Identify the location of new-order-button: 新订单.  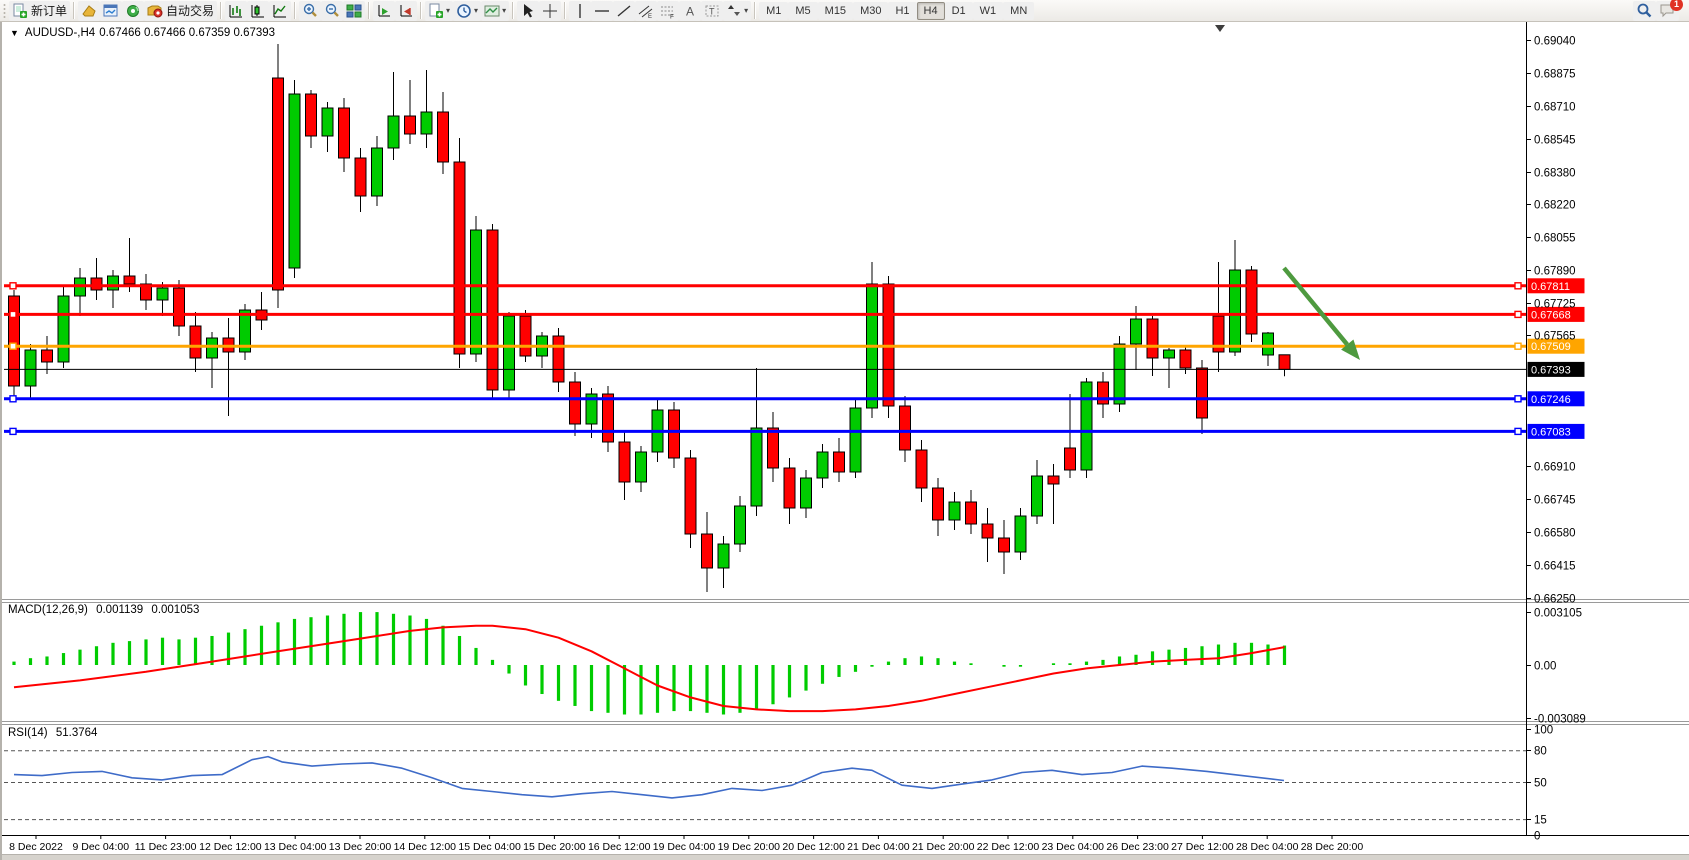
(40, 10).